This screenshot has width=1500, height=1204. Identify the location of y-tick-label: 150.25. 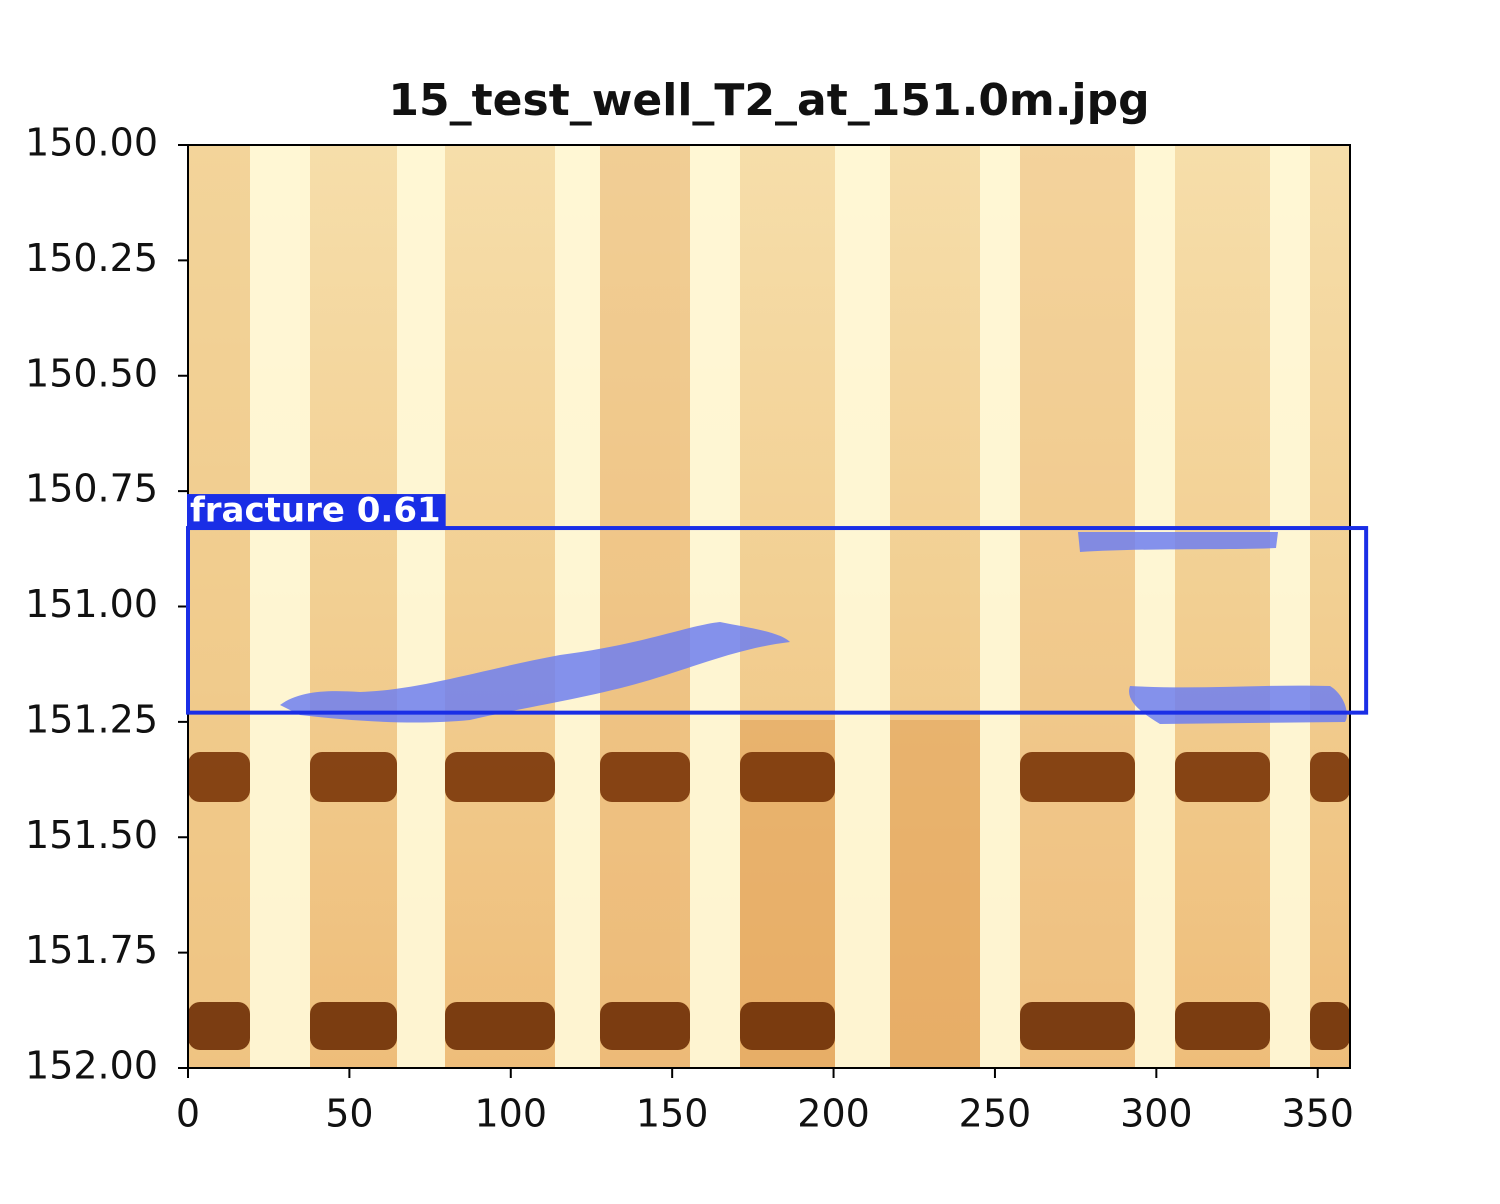
(91, 258).